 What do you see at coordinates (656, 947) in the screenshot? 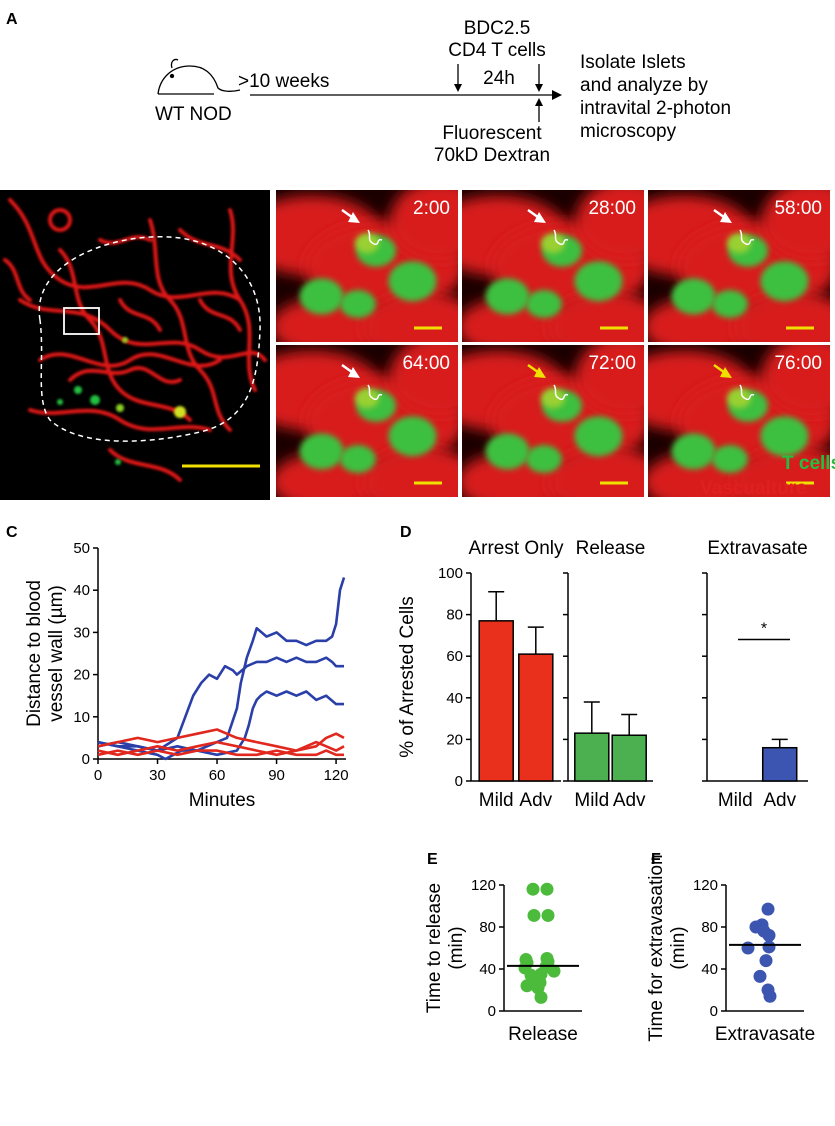
I see `y-axis-title-line-1: Time for extravasation` at bounding box center [656, 947].